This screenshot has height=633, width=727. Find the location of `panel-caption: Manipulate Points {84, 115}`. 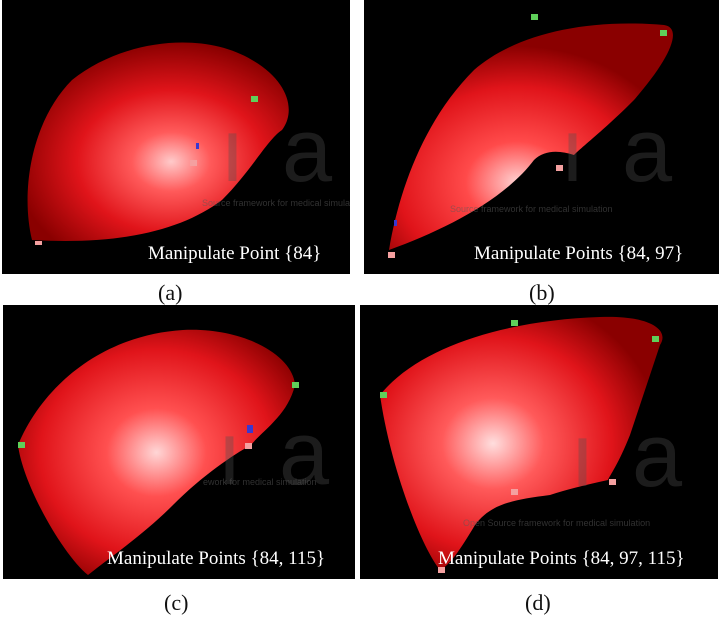

panel-caption: Manipulate Points {84, 115} is located at coordinates (216, 558).